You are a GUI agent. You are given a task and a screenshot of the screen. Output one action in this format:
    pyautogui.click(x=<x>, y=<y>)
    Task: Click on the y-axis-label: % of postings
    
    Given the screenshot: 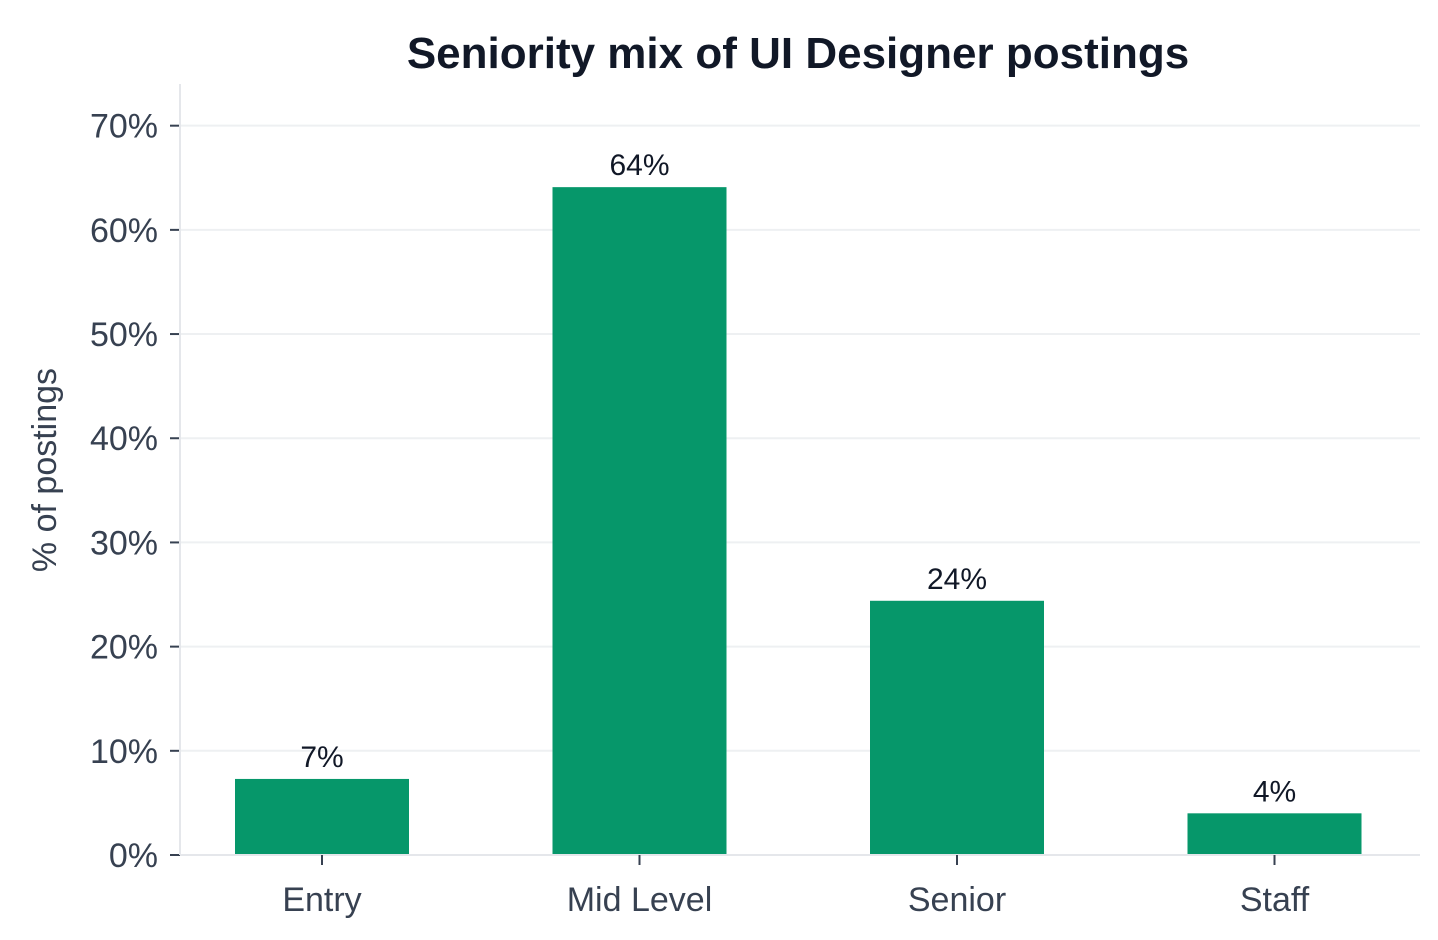 What is the action you would take?
    pyautogui.click(x=45, y=470)
    